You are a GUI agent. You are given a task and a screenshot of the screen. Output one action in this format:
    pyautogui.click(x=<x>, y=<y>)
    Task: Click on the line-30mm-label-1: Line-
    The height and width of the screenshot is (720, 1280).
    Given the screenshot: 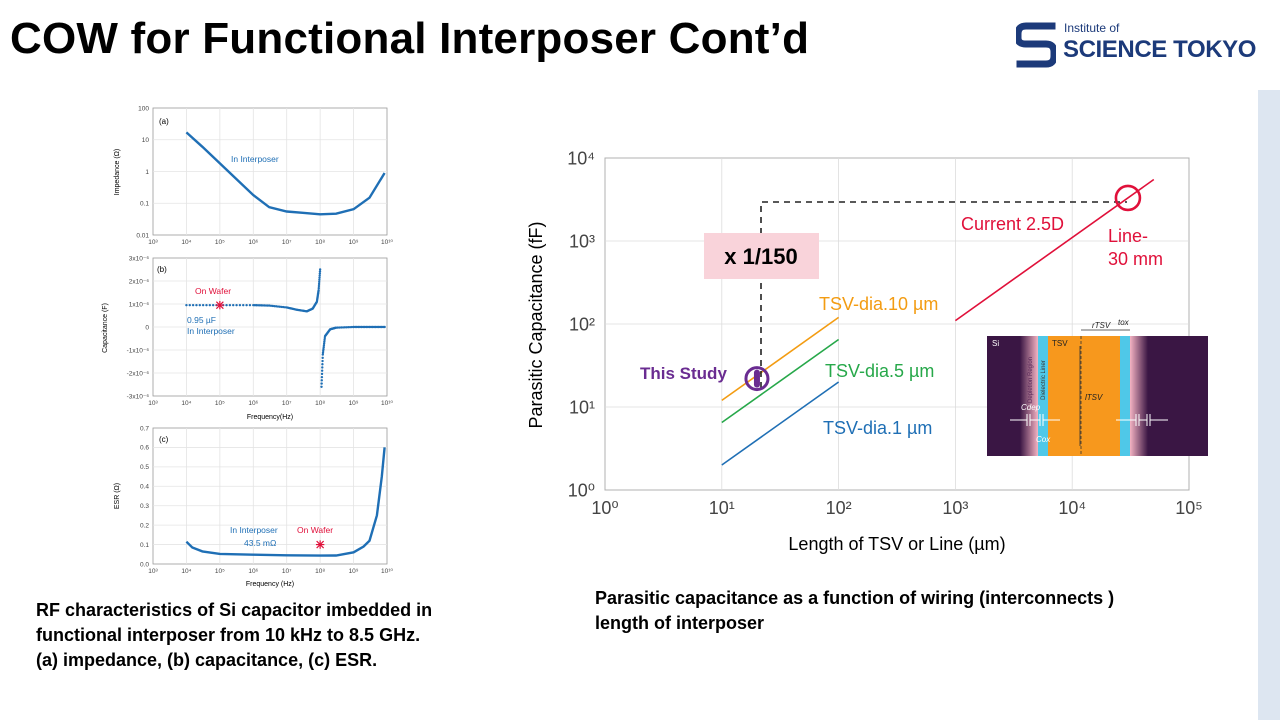 What is the action you would take?
    pyautogui.click(x=1128, y=236)
    